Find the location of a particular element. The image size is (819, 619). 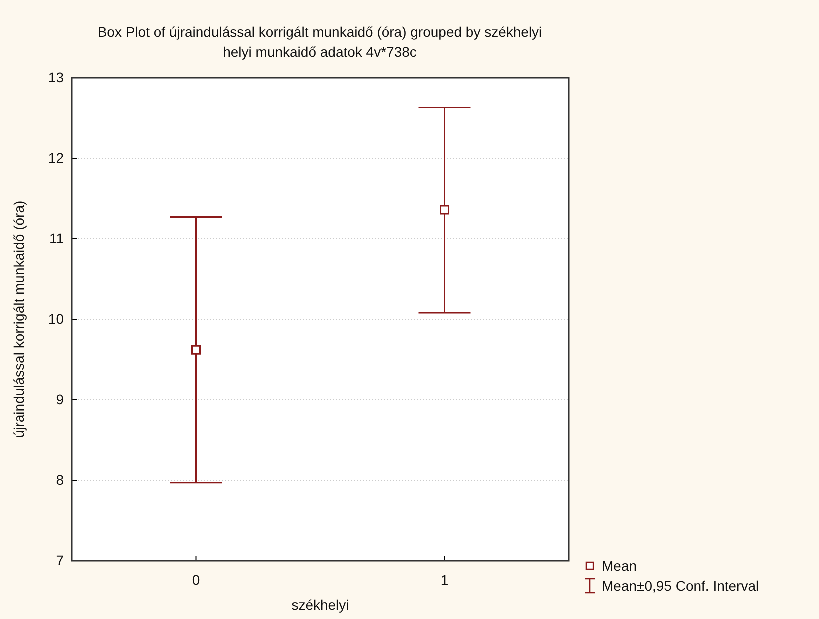

legend-label: Mean is located at coordinates (620, 566).